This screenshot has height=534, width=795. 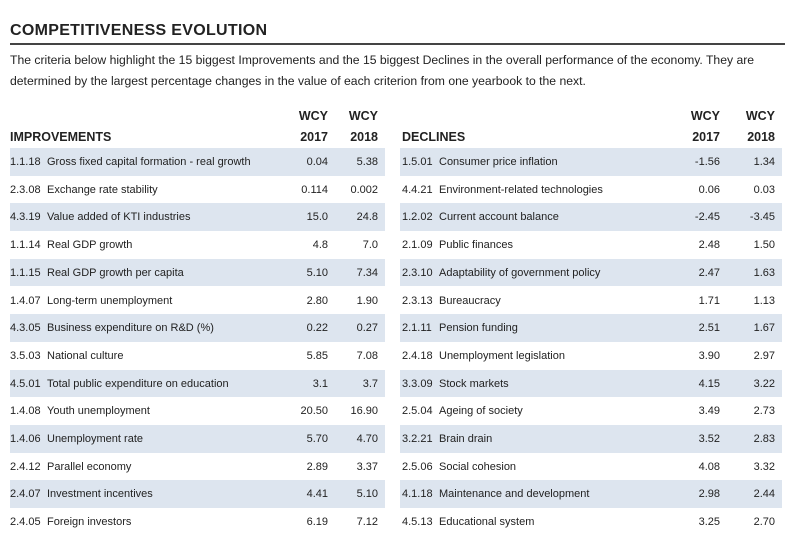 What do you see at coordinates (119, 217) in the screenshot?
I see `criterion-name: Value added of KTI industries` at bounding box center [119, 217].